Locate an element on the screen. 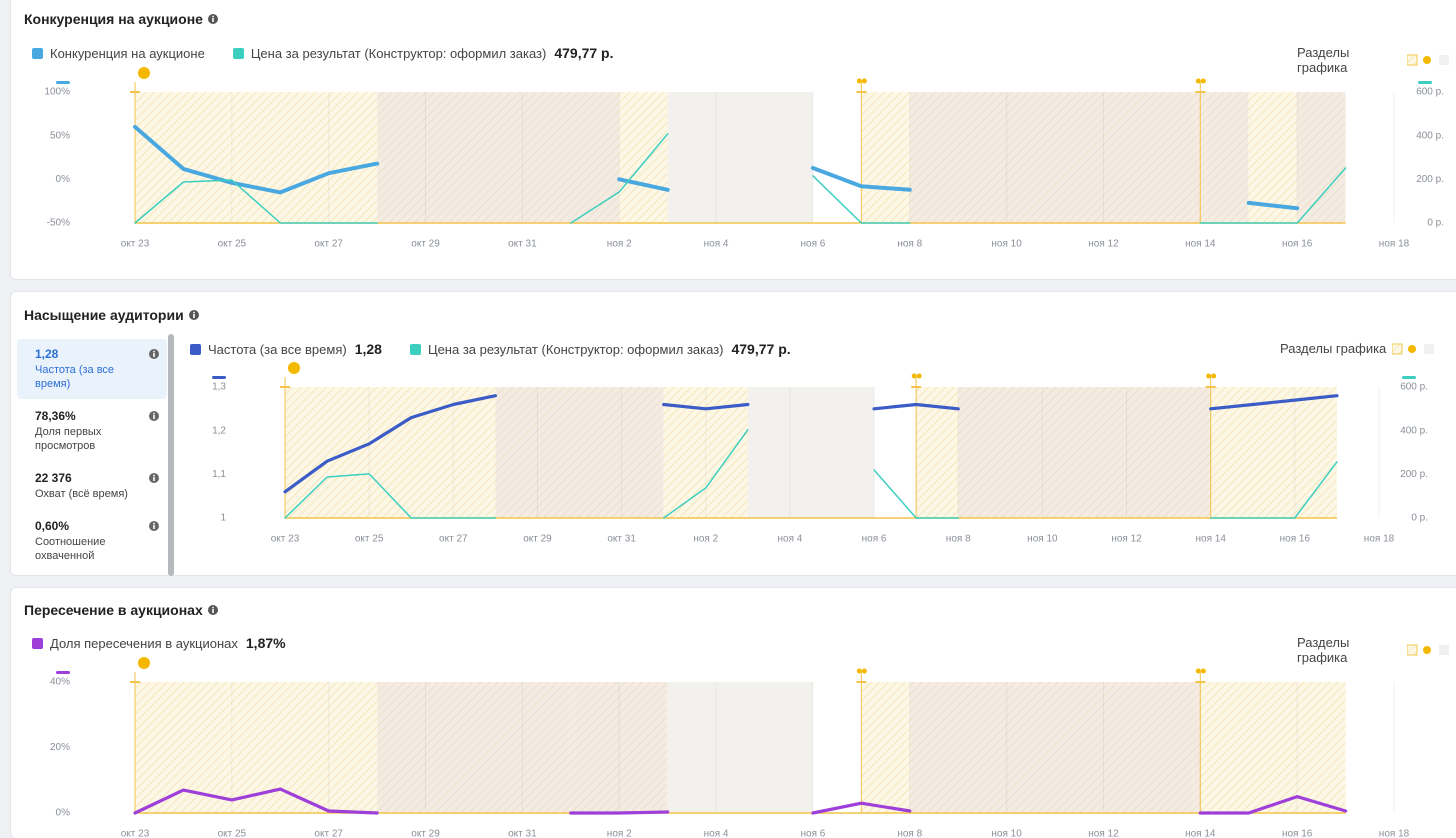  y2-tick-label: 0 р. is located at coordinates (1435, 223).